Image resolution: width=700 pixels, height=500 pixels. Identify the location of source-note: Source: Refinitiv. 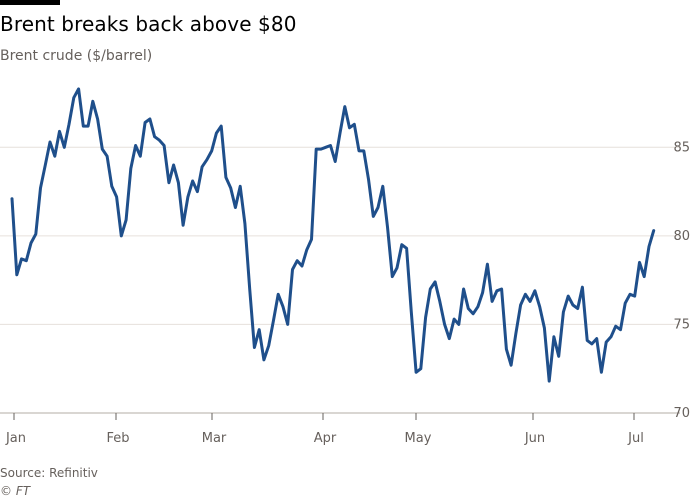
(49, 473).